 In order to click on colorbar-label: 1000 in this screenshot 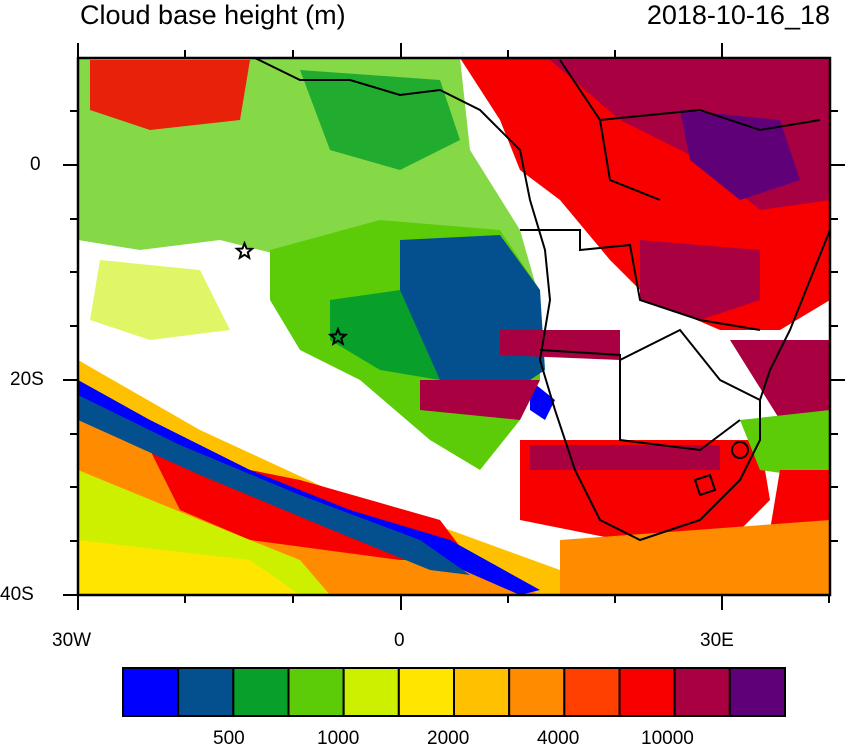, I will do `click(338, 738)`.